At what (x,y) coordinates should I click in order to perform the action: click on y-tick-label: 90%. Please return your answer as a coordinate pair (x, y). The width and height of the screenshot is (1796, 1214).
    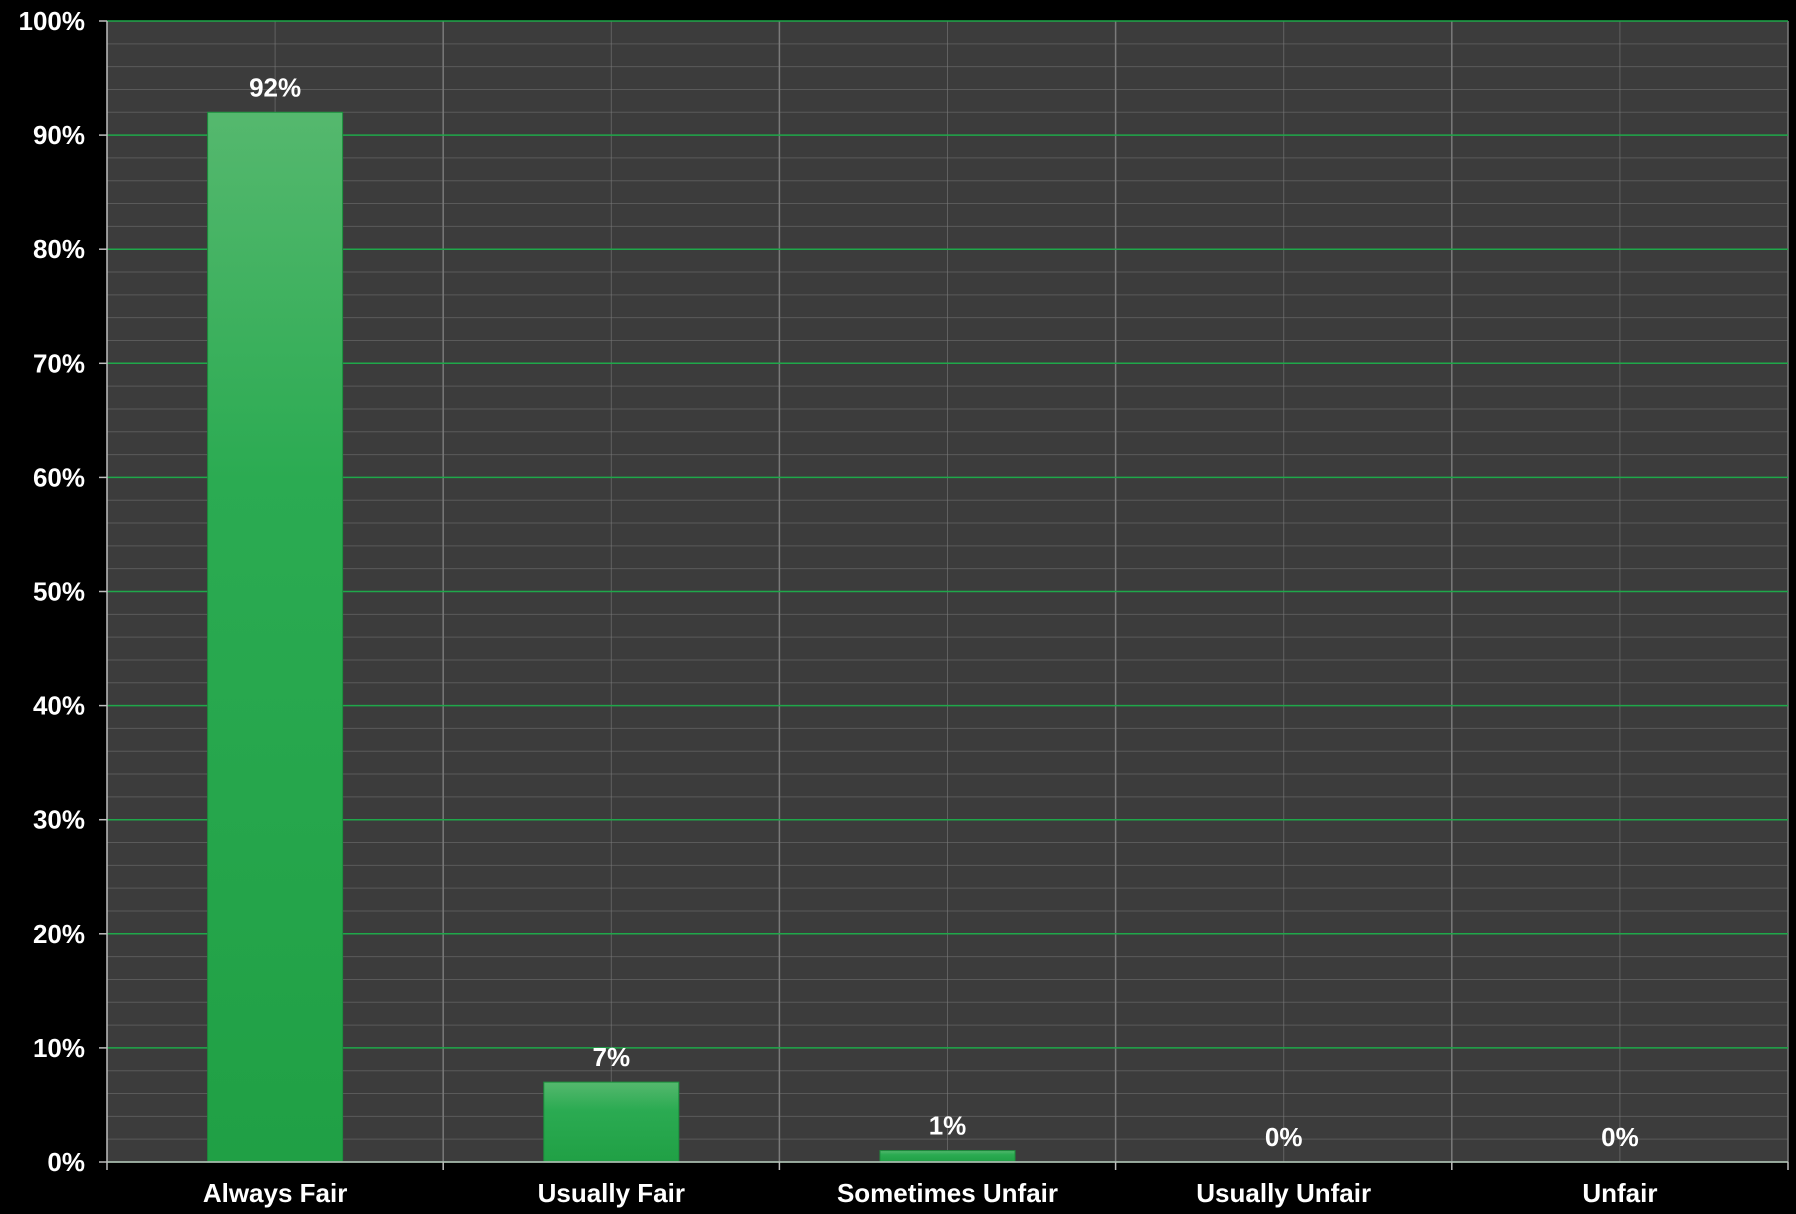
    Looking at the image, I should click on (59, 135).